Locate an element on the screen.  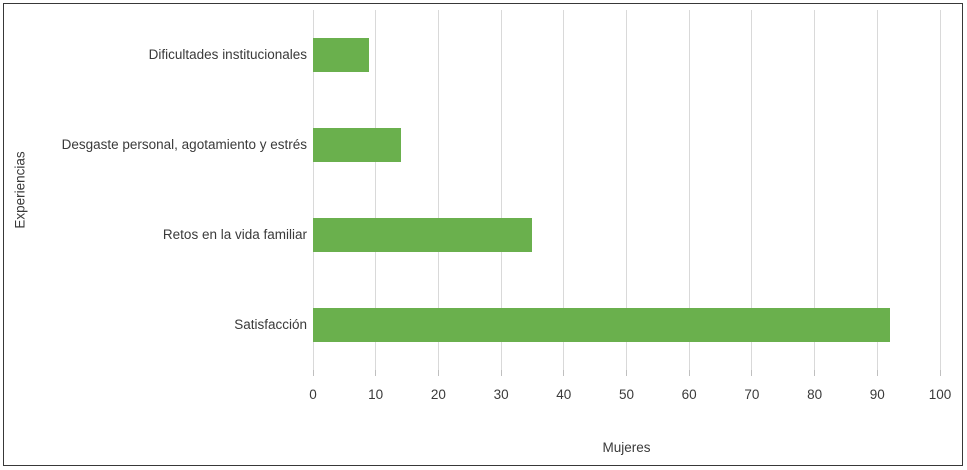
x-tick-label: 100 is located at coordinates (940, 394).